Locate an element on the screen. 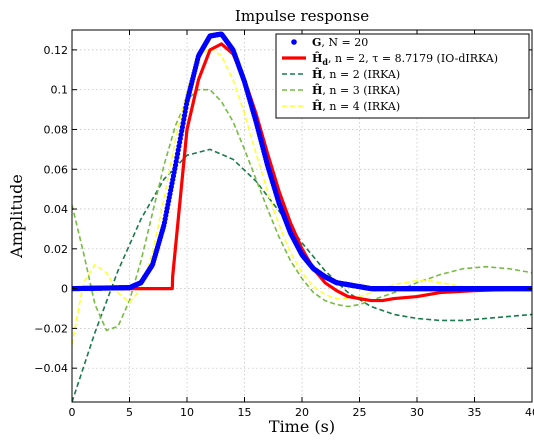 Image resolution: width=534 pixels, height=444 pixels. x-tick-label: 30 is located at coordinates (417, 412).